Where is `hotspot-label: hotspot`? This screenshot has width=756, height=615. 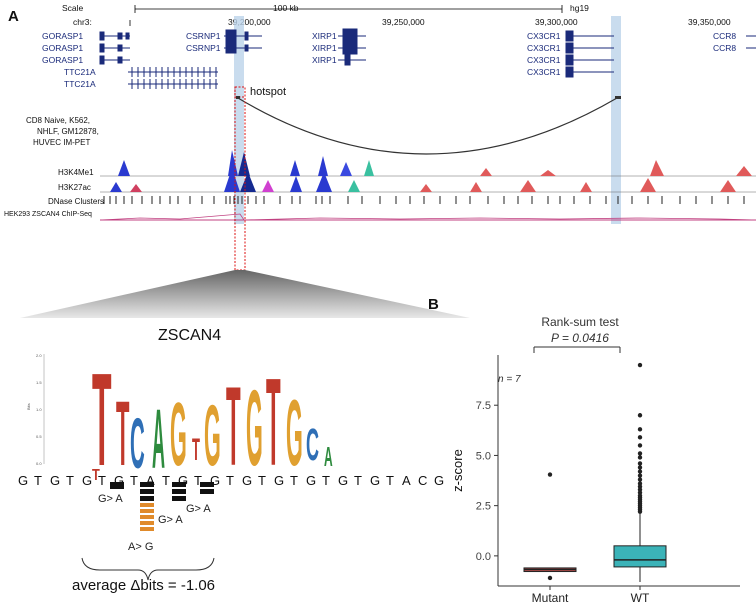 hotspot-label: hotspot is located at coordinates (268, 92).